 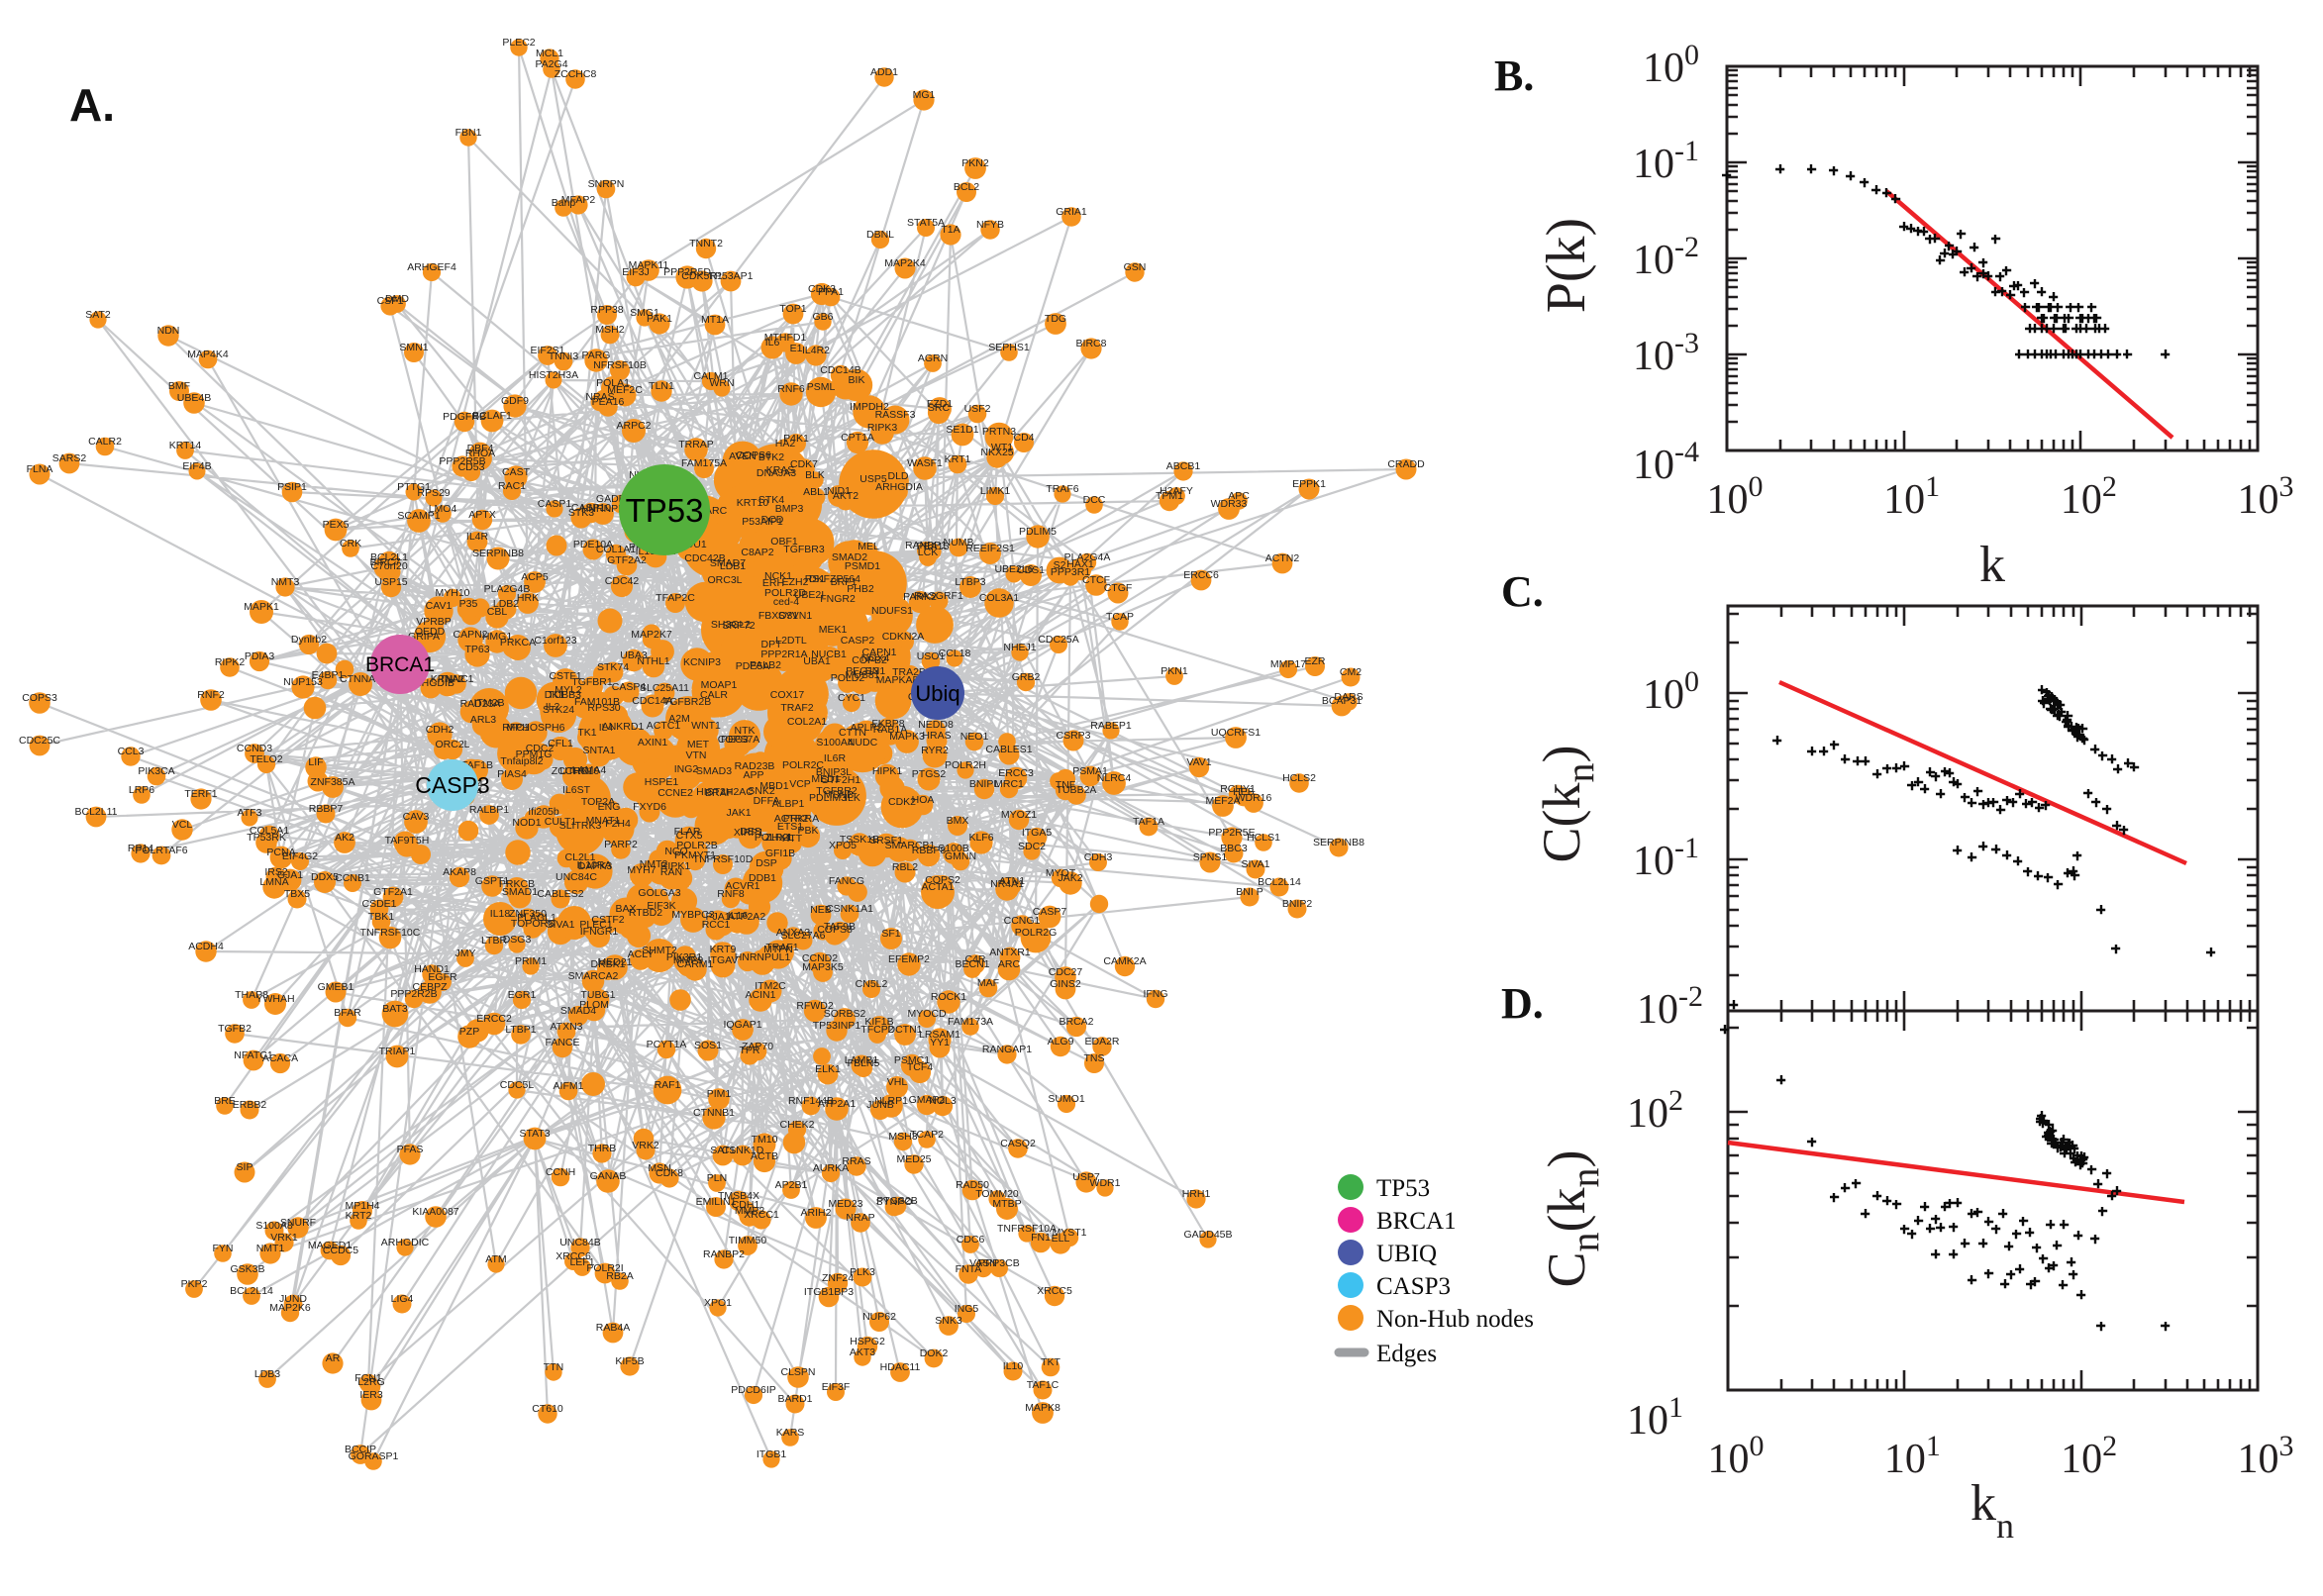 What do you see at coordinates (1098, 857) in the screenshot?
I see `svg-text: CDH3` at bounding box center [1098, 857].